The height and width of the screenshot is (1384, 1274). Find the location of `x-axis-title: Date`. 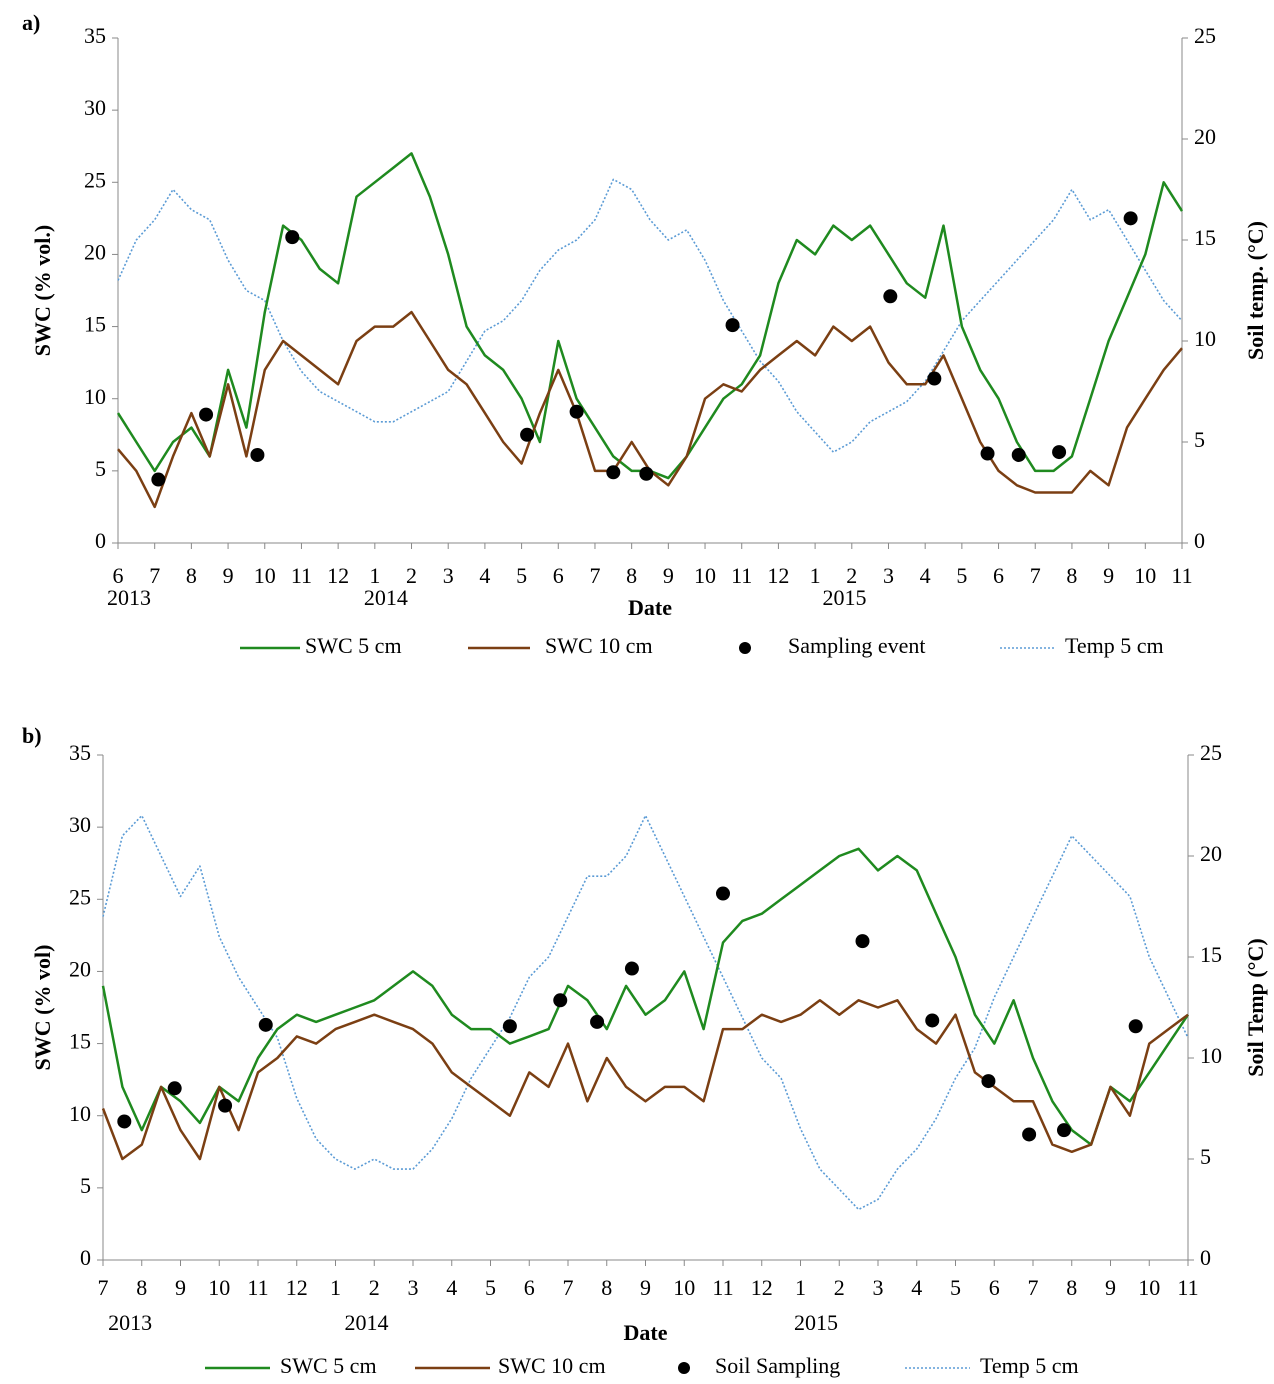

x-axis-title: Date is located at coordinates (650, 607).